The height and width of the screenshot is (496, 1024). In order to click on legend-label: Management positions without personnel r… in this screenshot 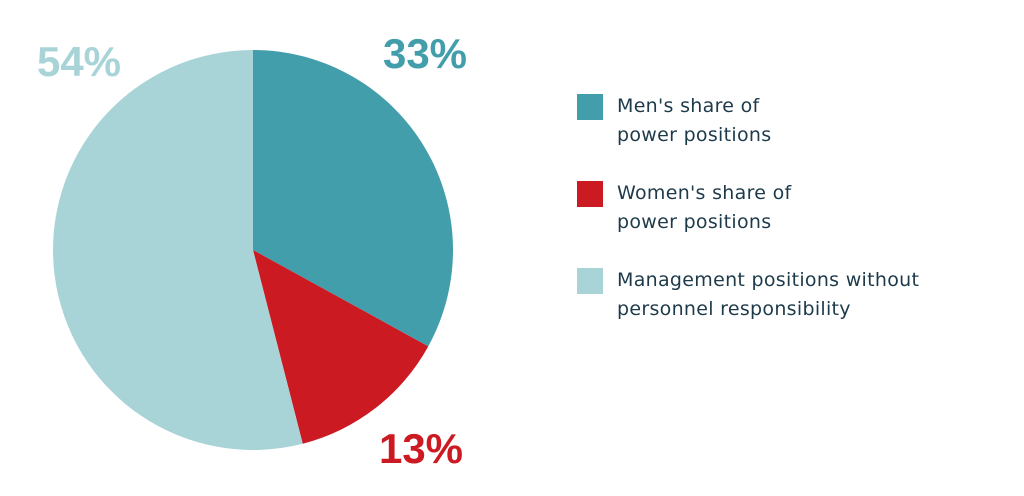, I will do `click(768, 294)`.